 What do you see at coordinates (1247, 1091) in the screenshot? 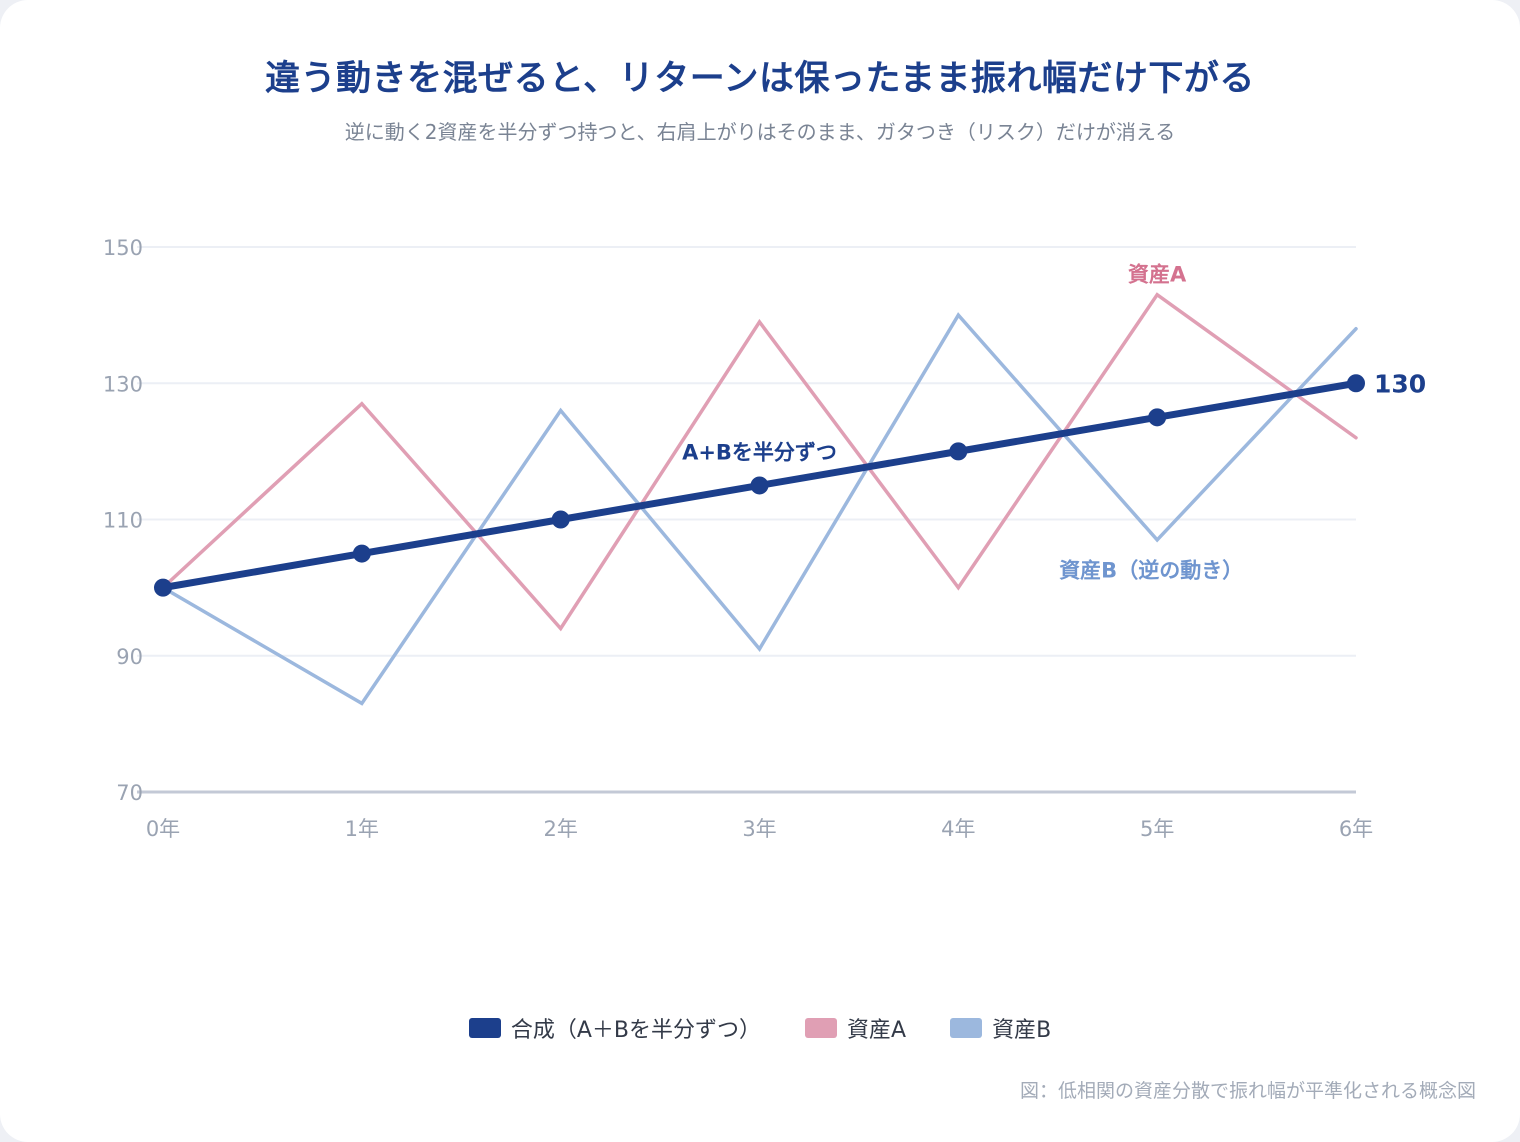
I see `figure-caption: 図：低相関の資産分散で振れ幅が平準化される概念図` at bounding box center [1247, 1091].